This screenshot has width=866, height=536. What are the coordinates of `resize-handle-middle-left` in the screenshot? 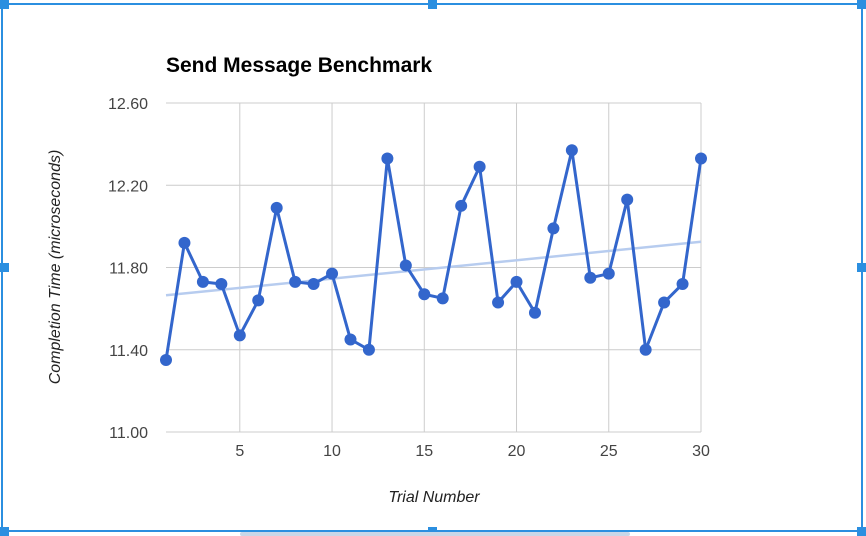 It's located at (4, 267).